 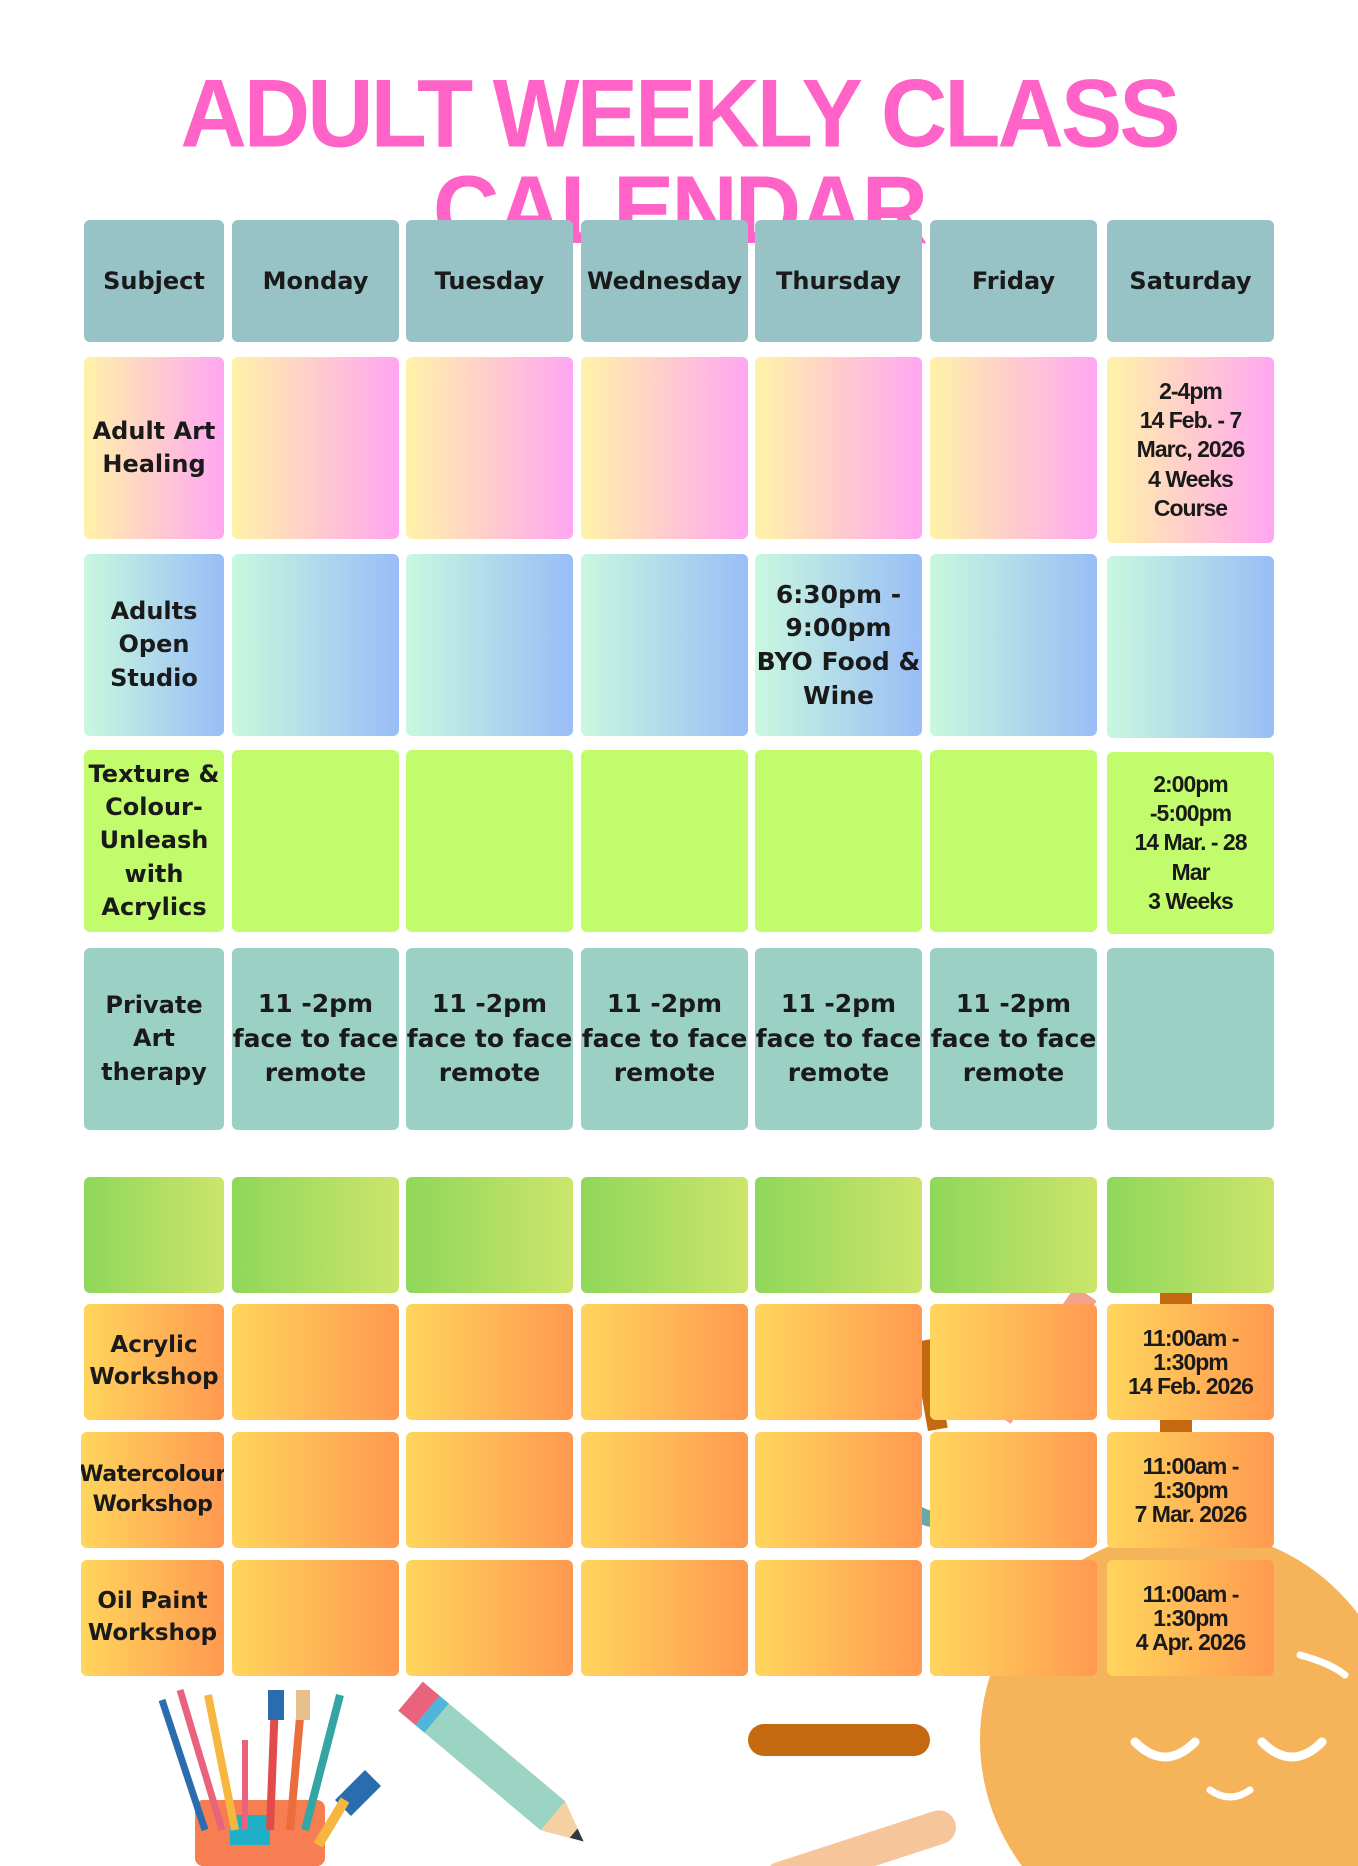 I want to click on smile-icon, so click(x=1230, y=1793).